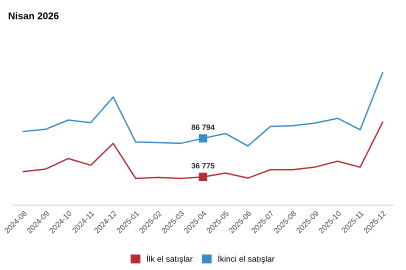 The width and height of the screenshot is (406, 270). What do you see at coordinates (246, 259) in the screenshot?
I see `legend-label: İkinci el satışlar` at bounding box center [246, 259].